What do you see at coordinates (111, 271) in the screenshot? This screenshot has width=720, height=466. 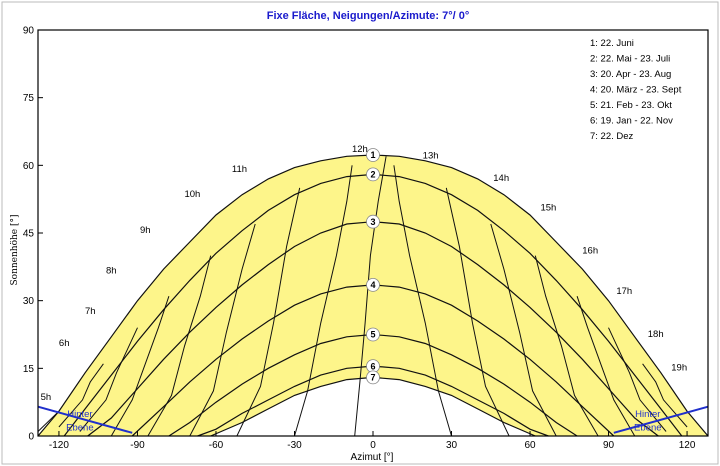 I see `hour-label: 8h` at bounding box center [111, 271].